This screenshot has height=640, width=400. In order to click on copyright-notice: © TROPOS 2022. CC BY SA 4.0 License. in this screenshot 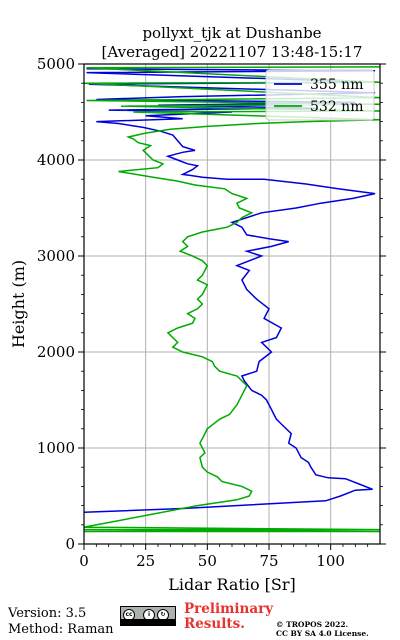, I will do `click(322, 629)`.